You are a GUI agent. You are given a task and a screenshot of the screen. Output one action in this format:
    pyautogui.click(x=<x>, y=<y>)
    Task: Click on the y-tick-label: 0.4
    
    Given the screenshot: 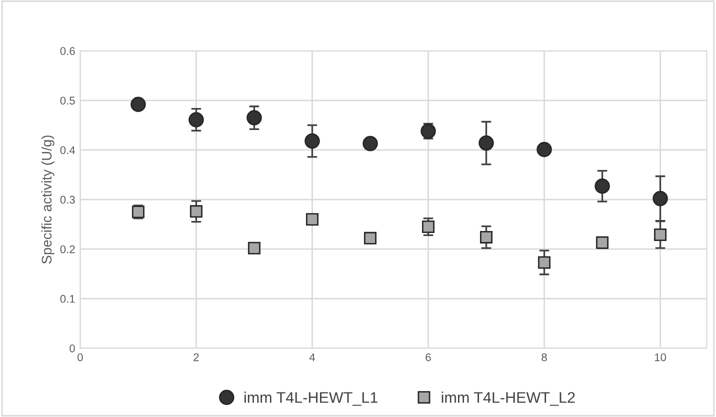 What is the action you would take?
    pyautogui.click(x=68, y=150)
    